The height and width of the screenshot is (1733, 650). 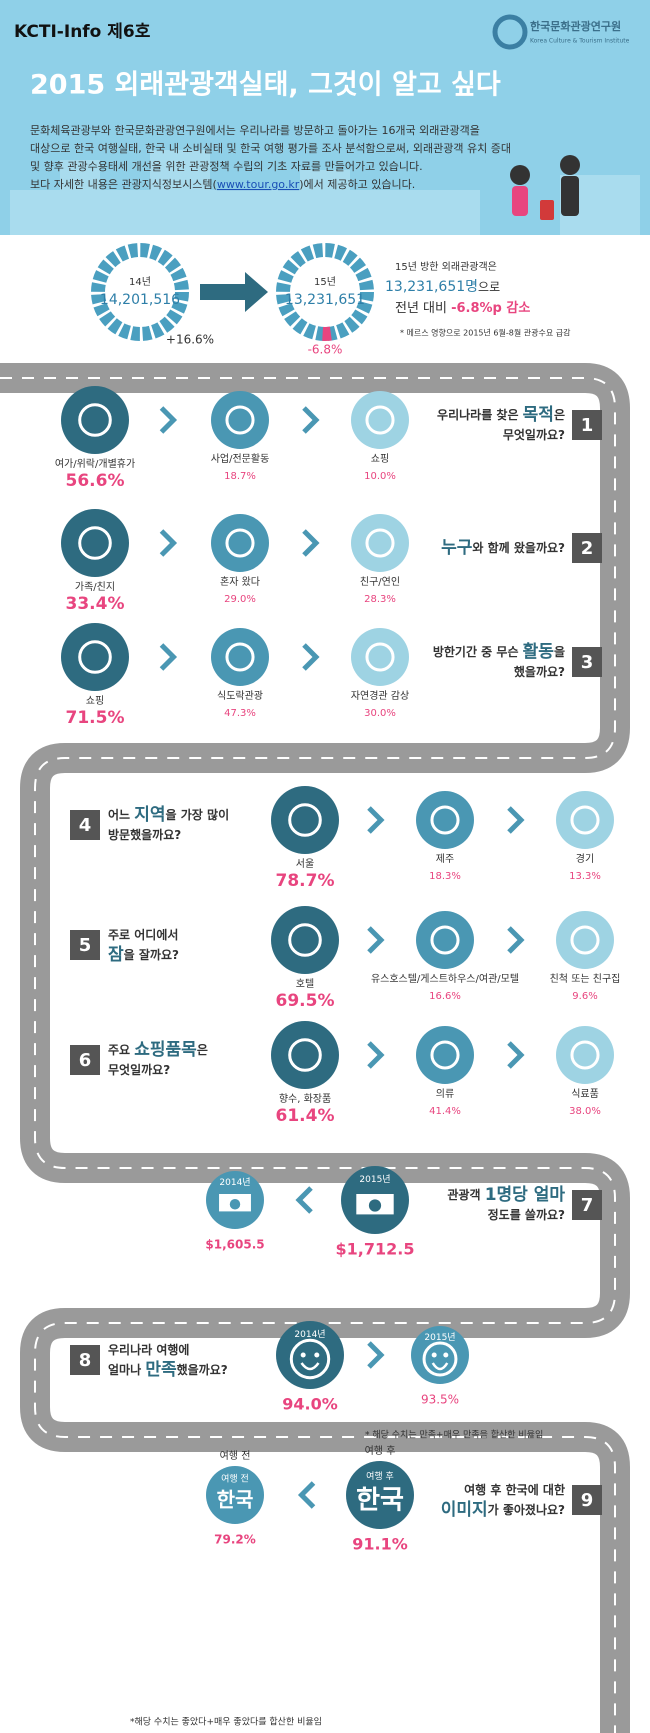 I want to click on number: 1, so click(x=587, y=425).